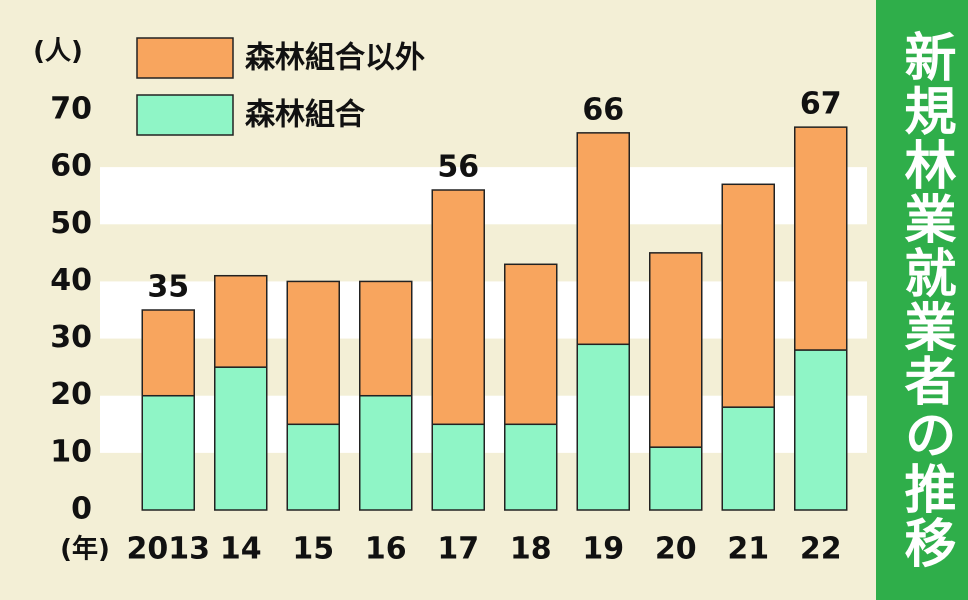  Describe the element at coordinates (821, 549) in the screenshot. I see `x-tick-label: 22` at that location.